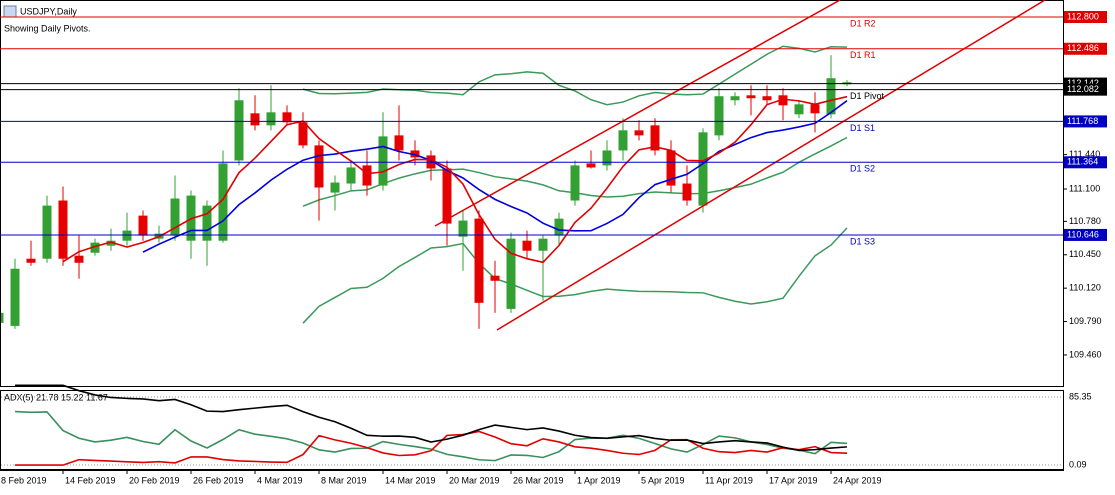 The image size is (1115, 495). Describe the element at coordinates (280, 480) in the screenshot. I see `x-tick-label: 4 Mar 2019` at that location.